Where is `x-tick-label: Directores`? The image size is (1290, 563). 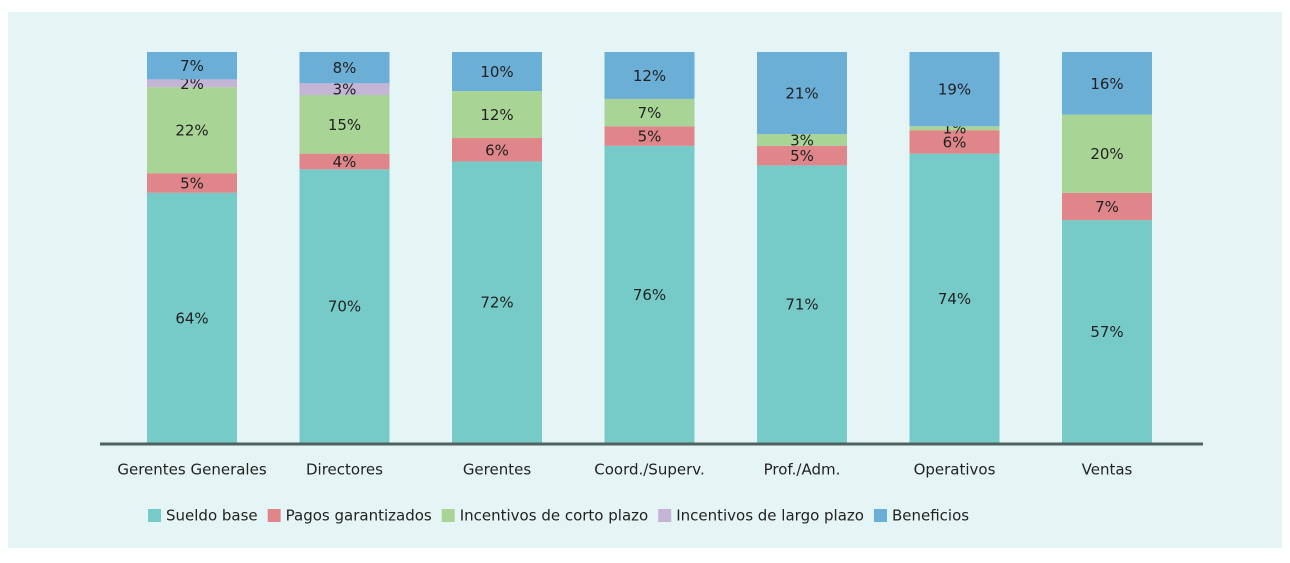
x-tick-label: Directores is located at coordinates (344, 470).